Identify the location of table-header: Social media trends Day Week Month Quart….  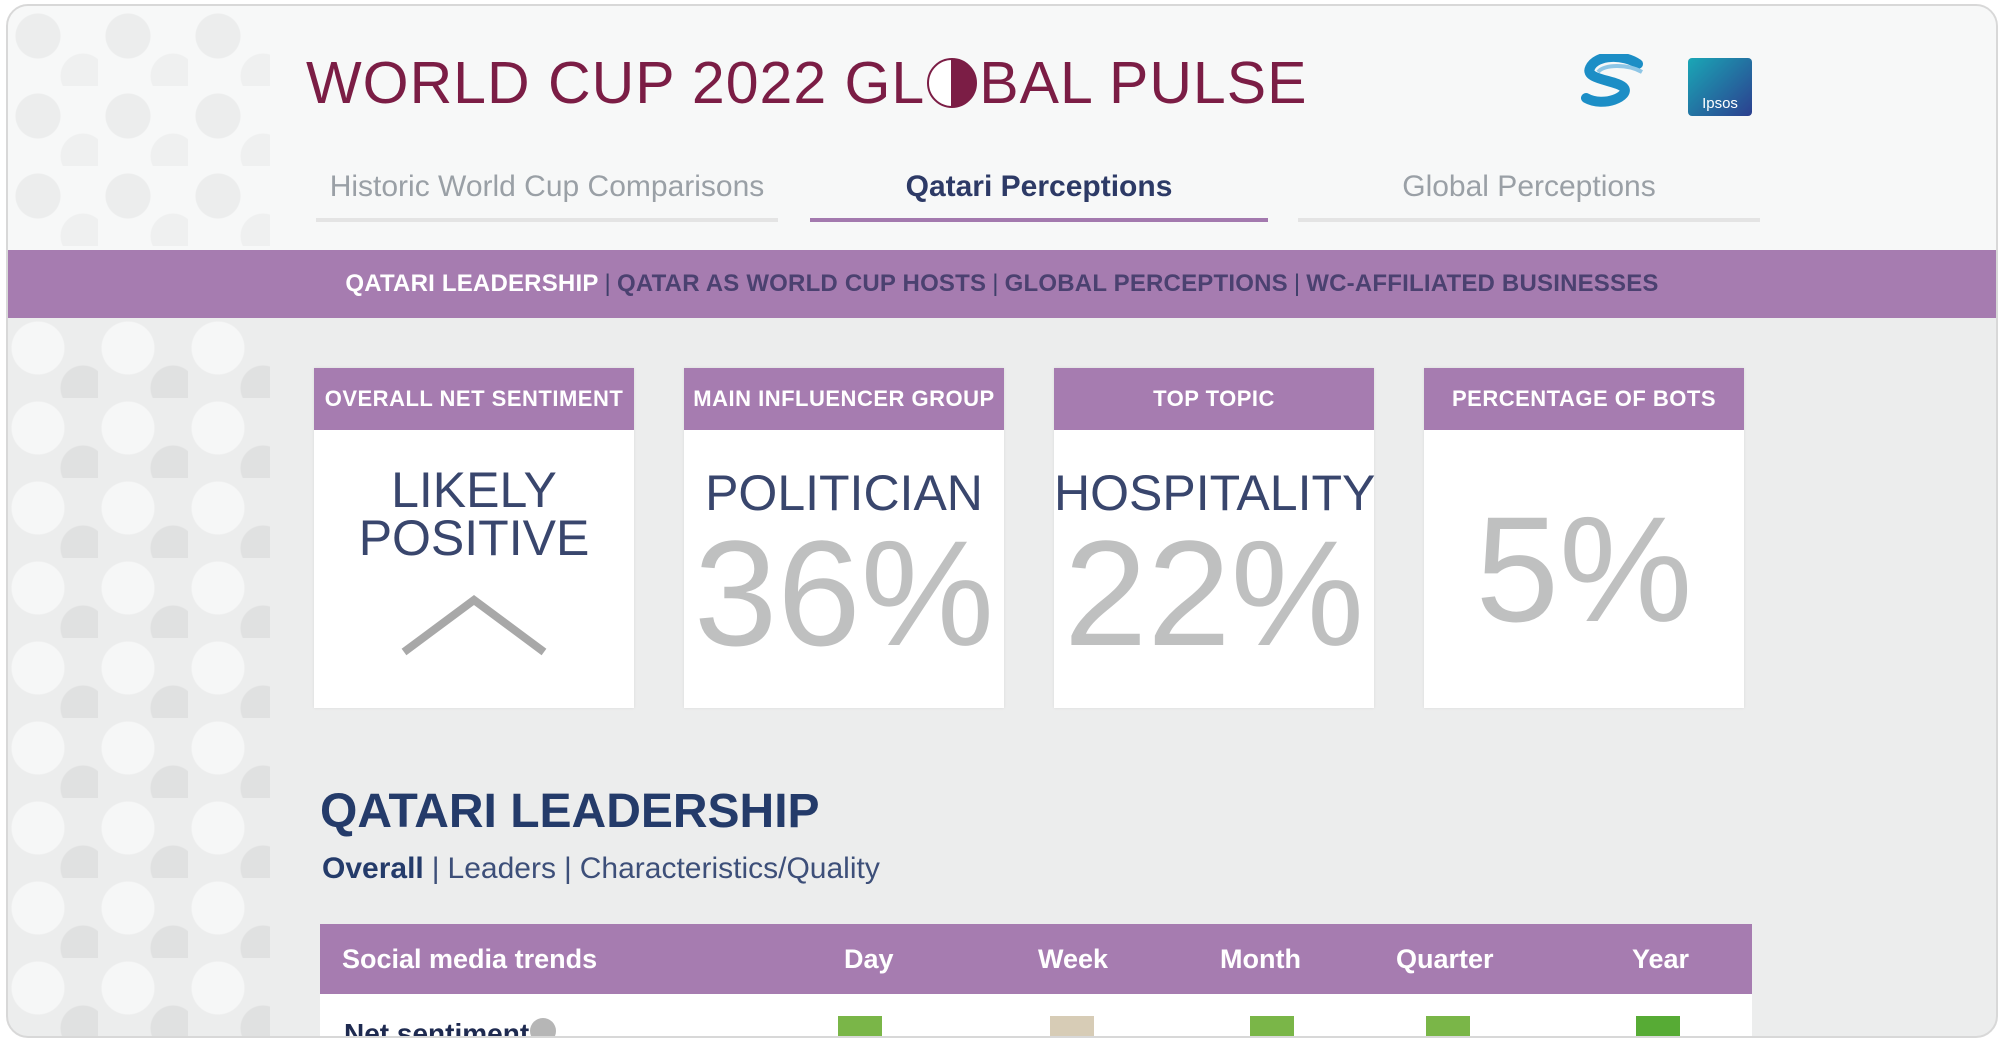
(1036, 959).